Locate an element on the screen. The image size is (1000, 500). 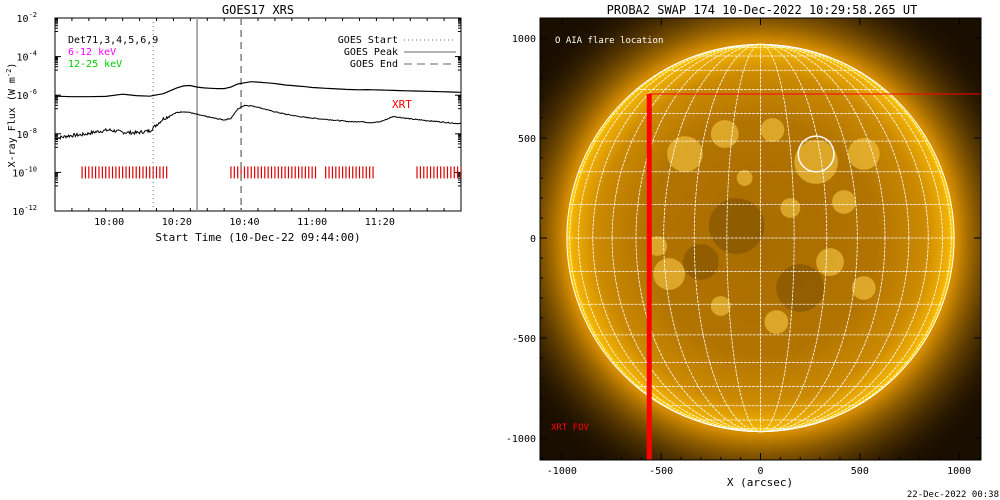
goes-title: GOES17 XRS is located at coordinates (258, 10).